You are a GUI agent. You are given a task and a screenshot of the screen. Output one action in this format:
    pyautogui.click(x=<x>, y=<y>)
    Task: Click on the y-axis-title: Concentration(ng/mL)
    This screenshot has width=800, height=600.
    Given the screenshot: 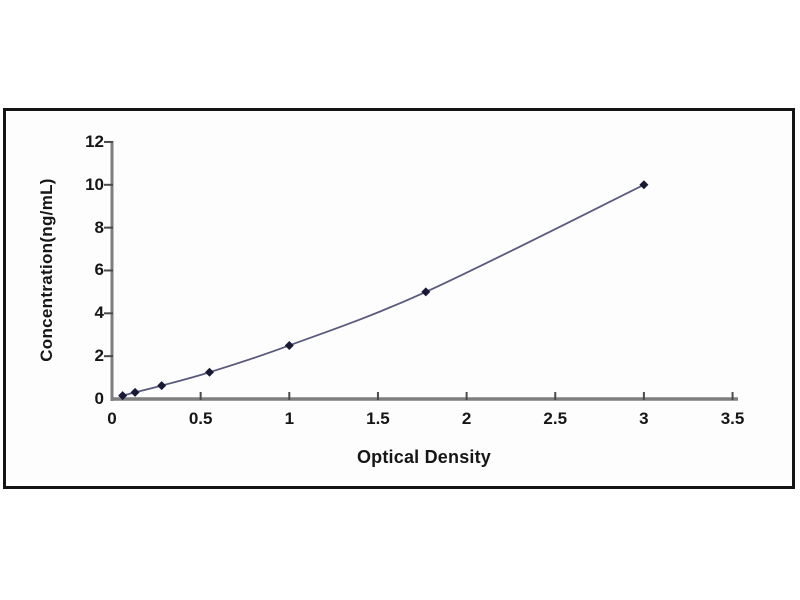 What is the action you would take?
    pyautogui.click(x=46, y=270)
    